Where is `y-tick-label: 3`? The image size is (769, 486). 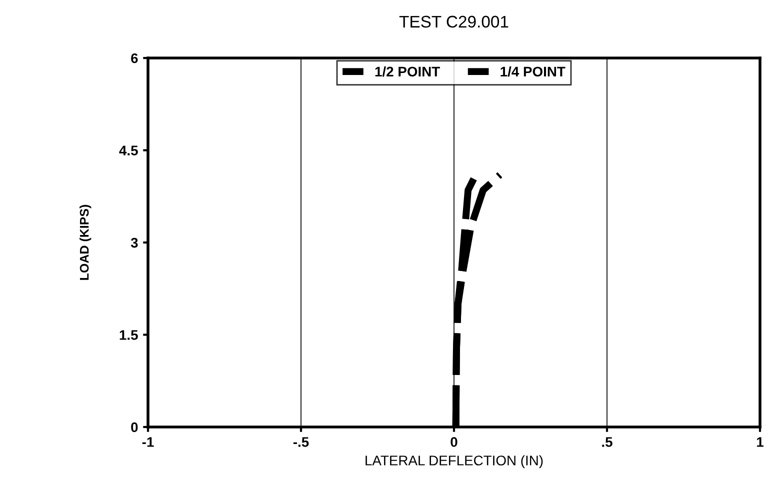 y-tick-label: 3 is located at coordinates (134, 243).